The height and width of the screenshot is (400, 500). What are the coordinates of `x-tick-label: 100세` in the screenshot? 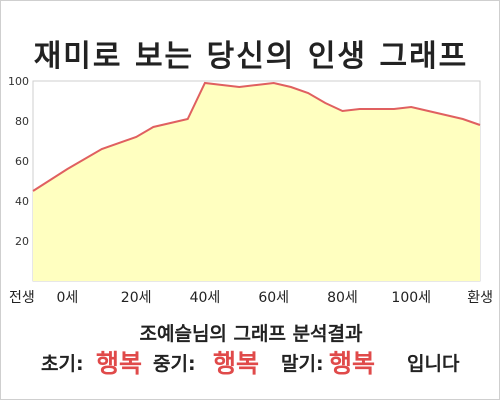 It's located at (411, 298).